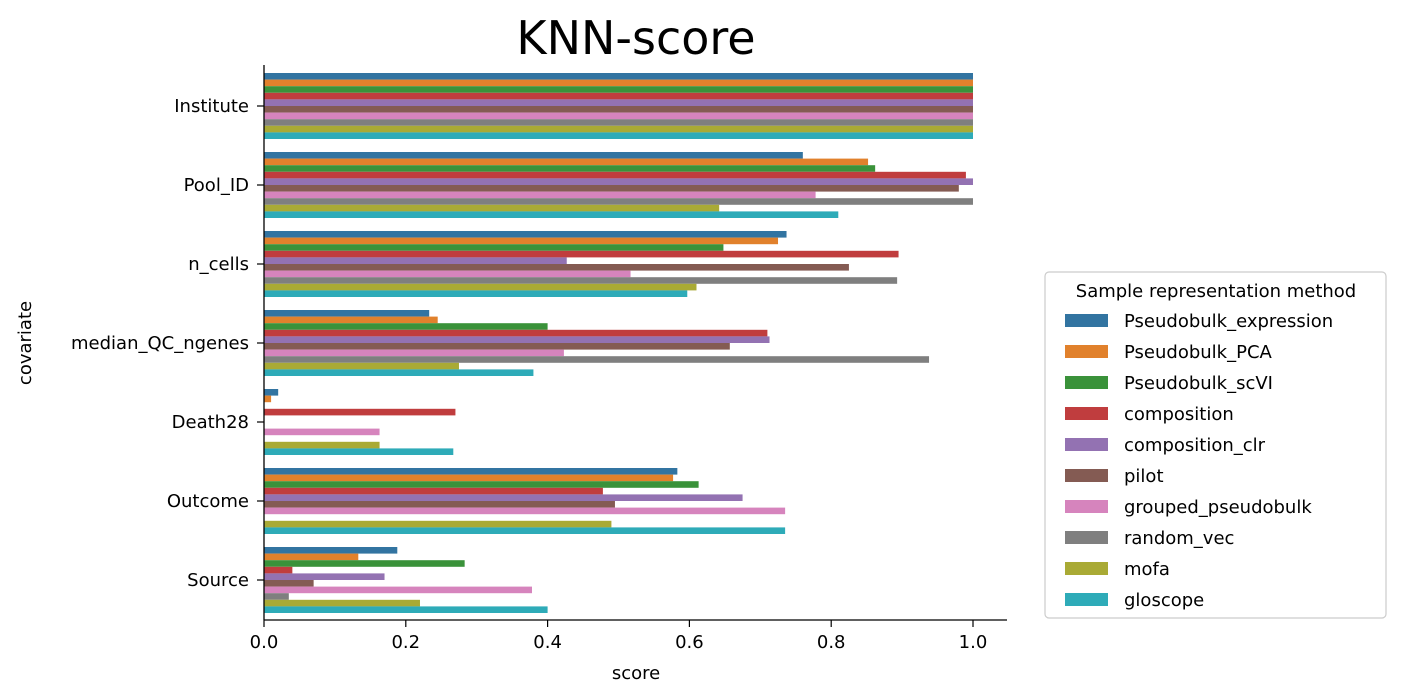 This screenshot has height=697, width=1401. Describe the element at coordinates (618, 102) in the screenshot. I see `bar-Institute-composition_clr` at that location.